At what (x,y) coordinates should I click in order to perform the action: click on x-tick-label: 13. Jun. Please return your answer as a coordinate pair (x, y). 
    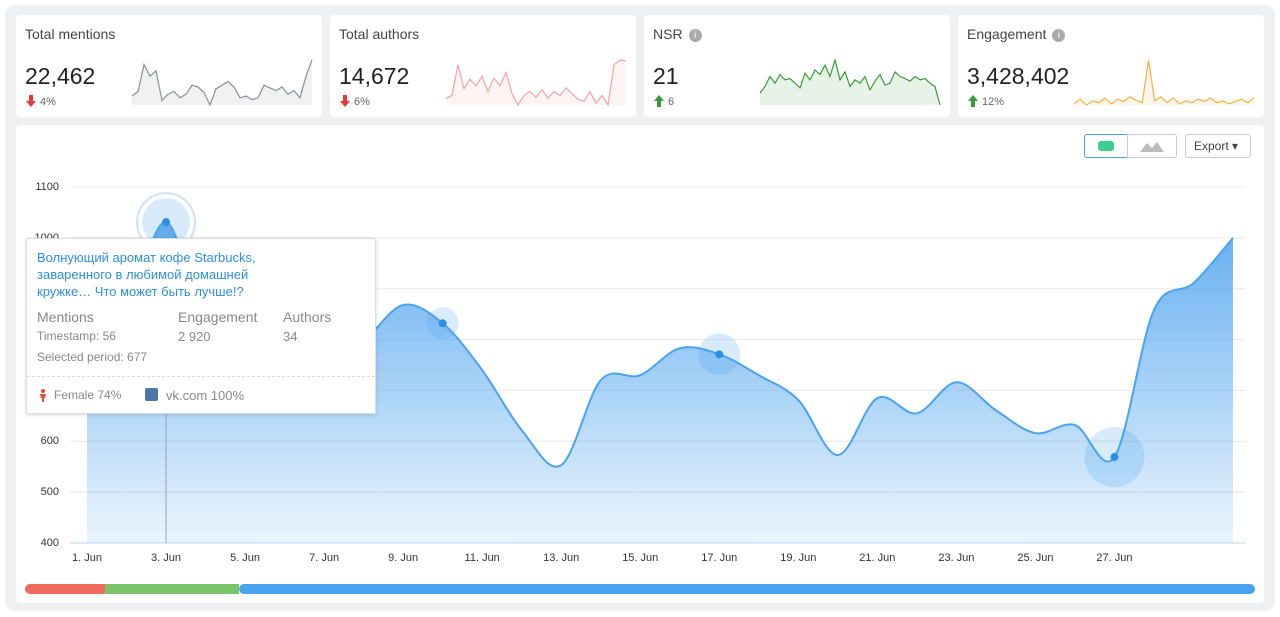
    Looking at the image, I should click on (561, 558).